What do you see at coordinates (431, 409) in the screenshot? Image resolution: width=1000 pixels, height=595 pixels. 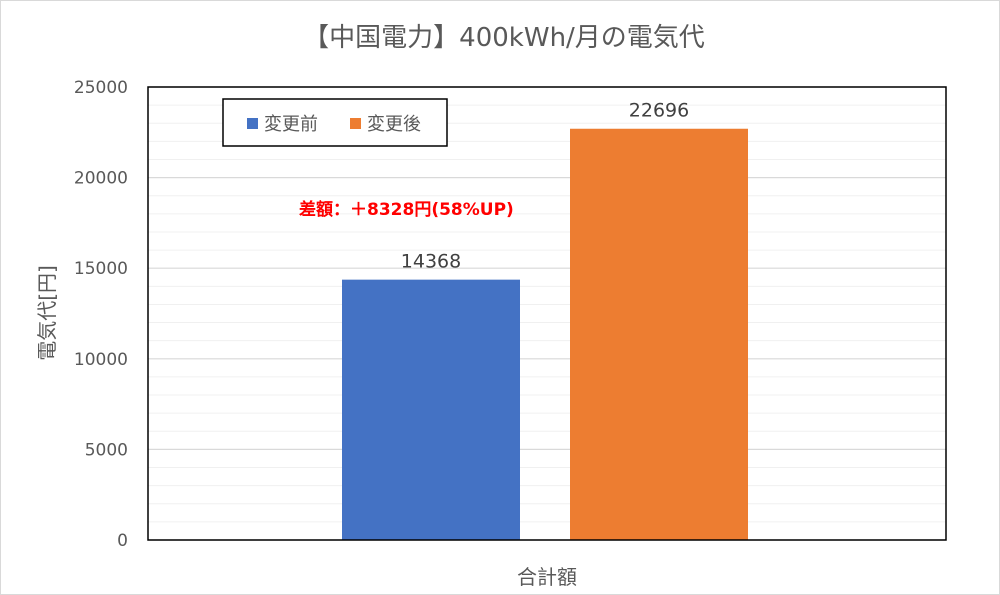 I see `bar-before` at bounding box center [431, 409].